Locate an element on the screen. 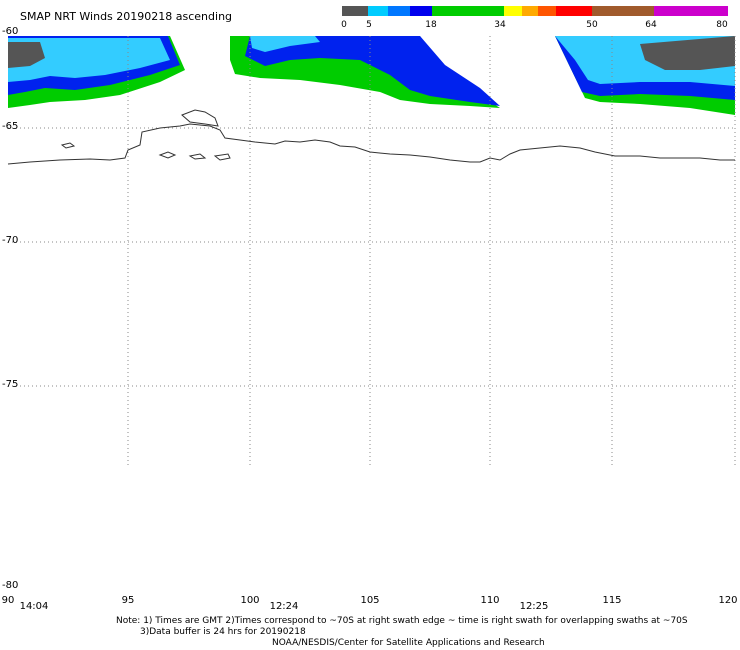 The height and width of the screenshot is (650, 740). lon-label-105: 105 is located at coordinates (370, 600).